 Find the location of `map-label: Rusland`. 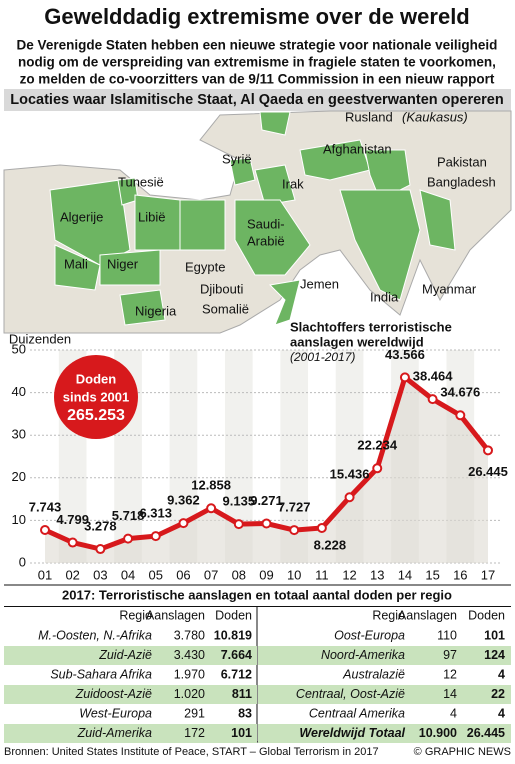

map-label: Rusland is located at coordinates (369, 116).